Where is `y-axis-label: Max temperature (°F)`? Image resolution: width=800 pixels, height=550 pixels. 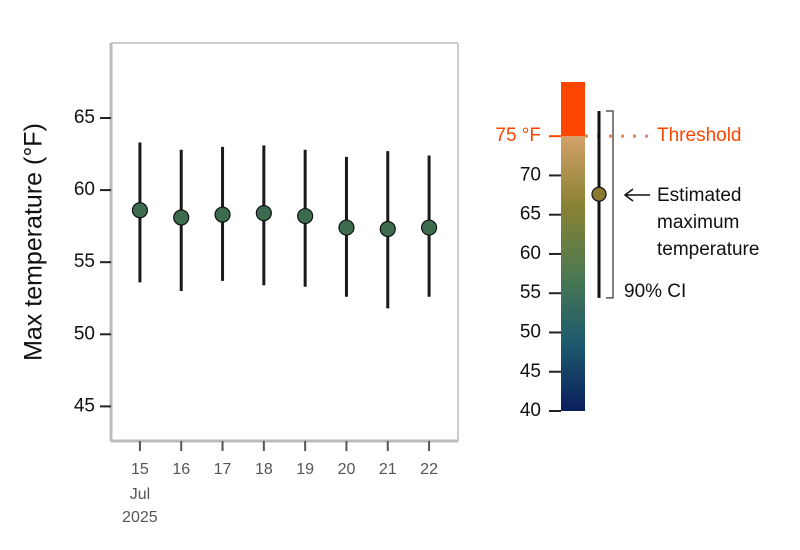
y-axis-label: Max temperature (°F) is located at coordinates (34, 242).